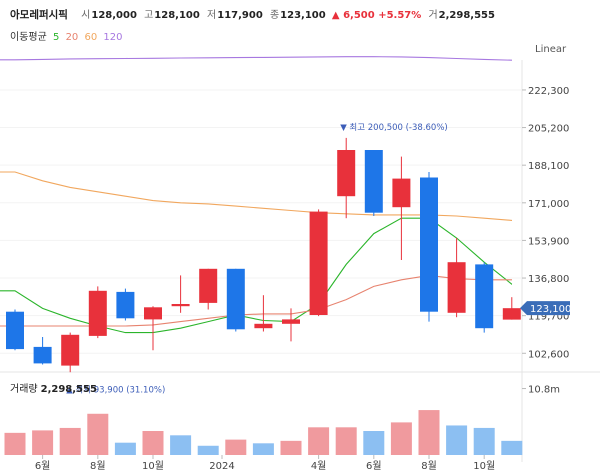 This screenshot has width=600, height=475. What do you see at coordinates (548, 166) in the screenshot?
I see `price-tick-label: 188,100` at bounding box center [548, 166].